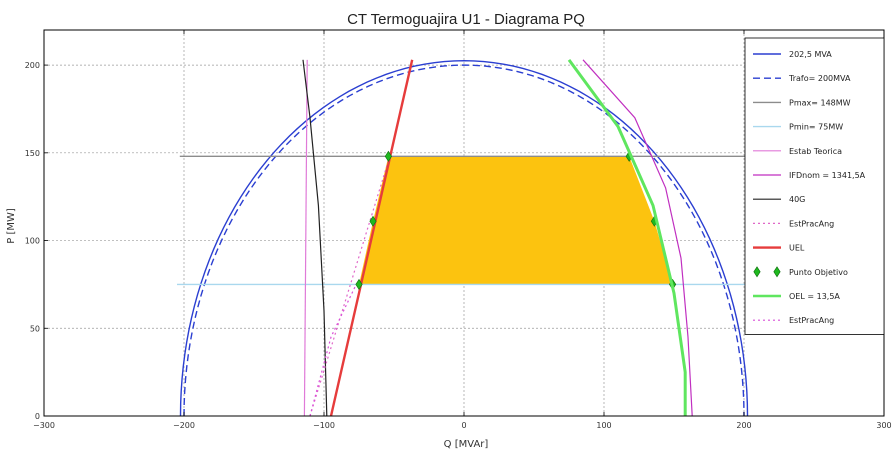 The height and width of the screenshot is (452, 895). Describe the element at coordinates (466, 444) in the screenshot. I see `x-axis-label: Q [MVAr]` at that location.